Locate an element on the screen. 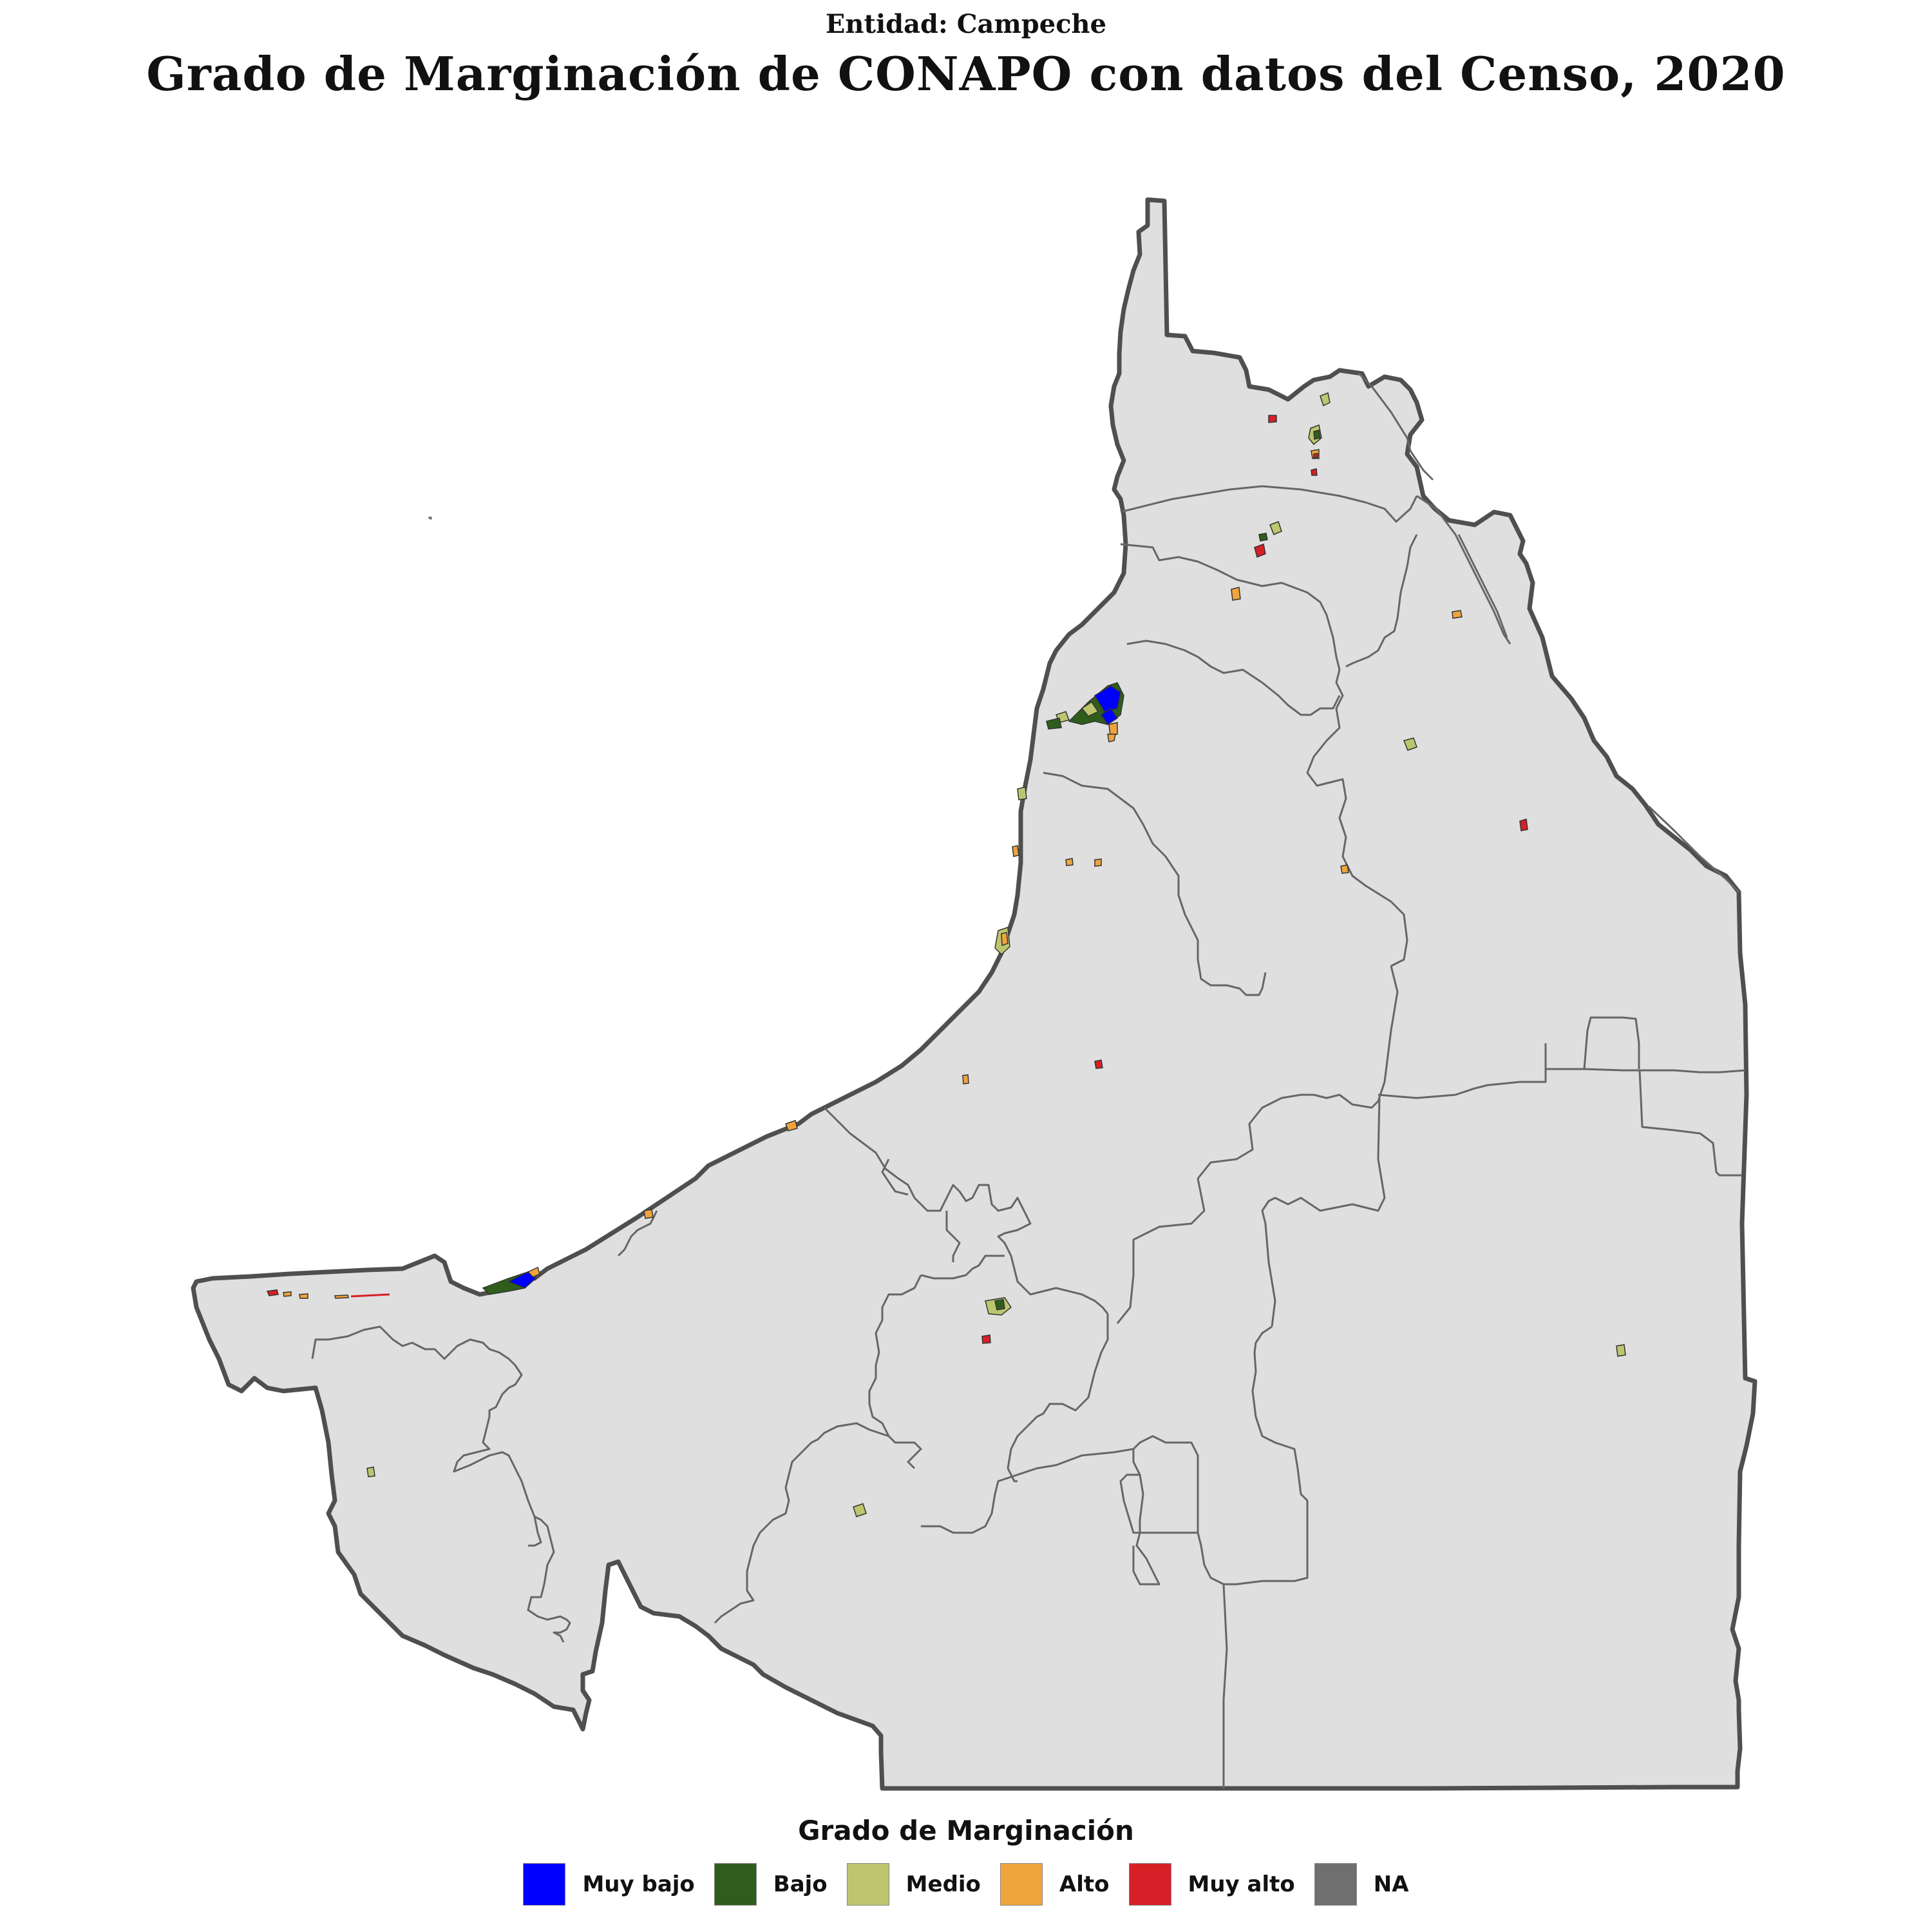 The image size is (1932, 1932). legend-item-na: NA is located at coordinates (1362, 1884).